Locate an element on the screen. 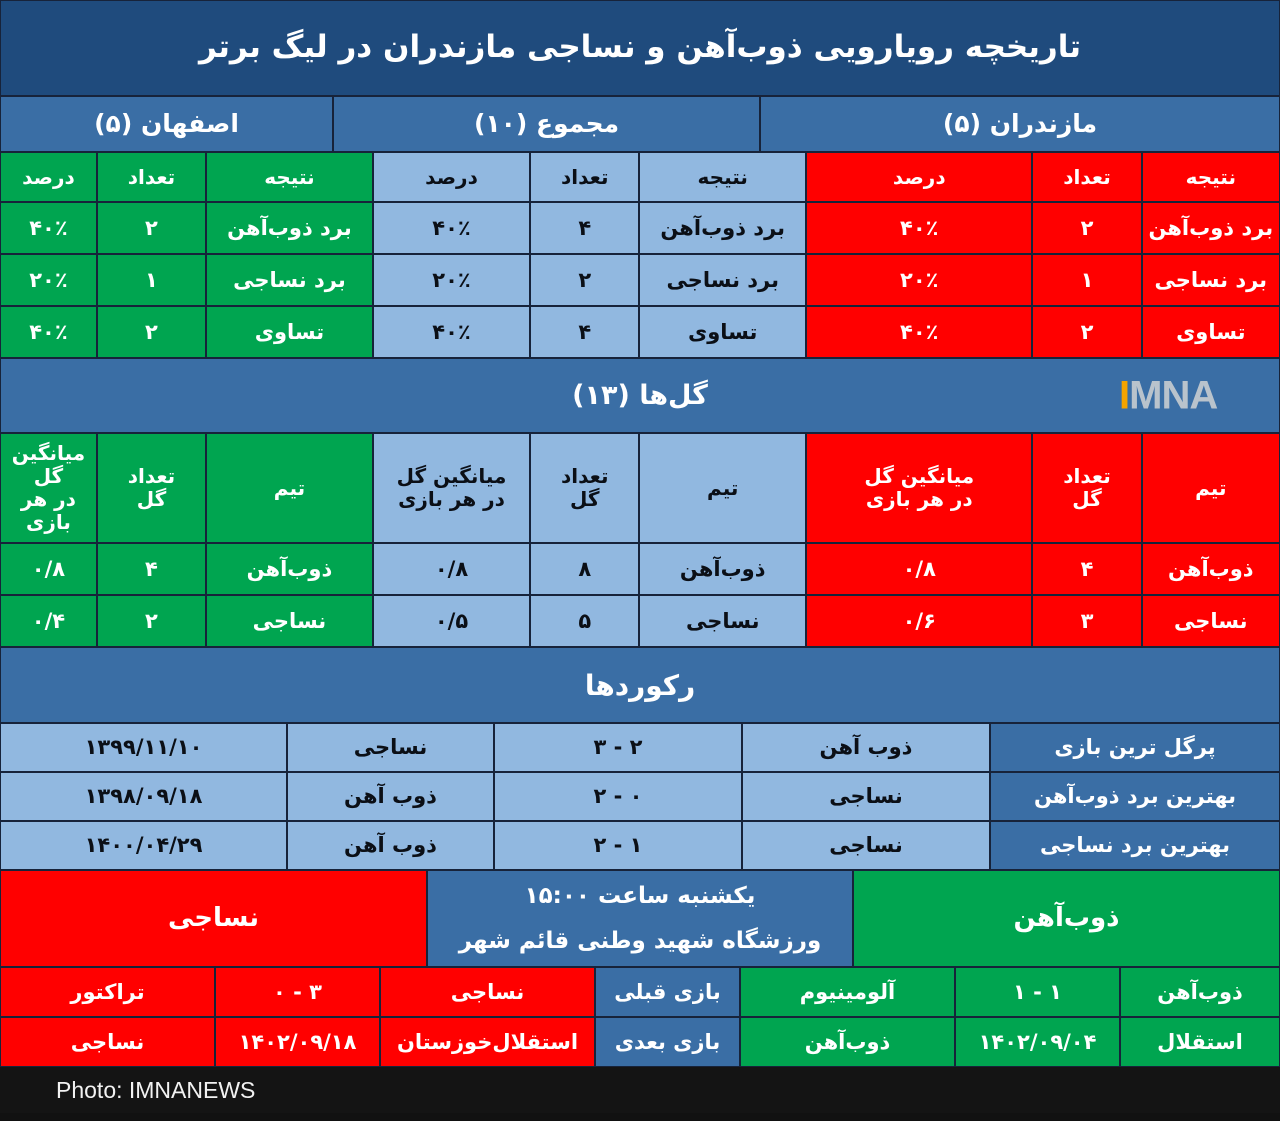 The height and width of the screenshot is (1121, 1280). records-band-title: رکوردها is located at coordinates (640, 685).